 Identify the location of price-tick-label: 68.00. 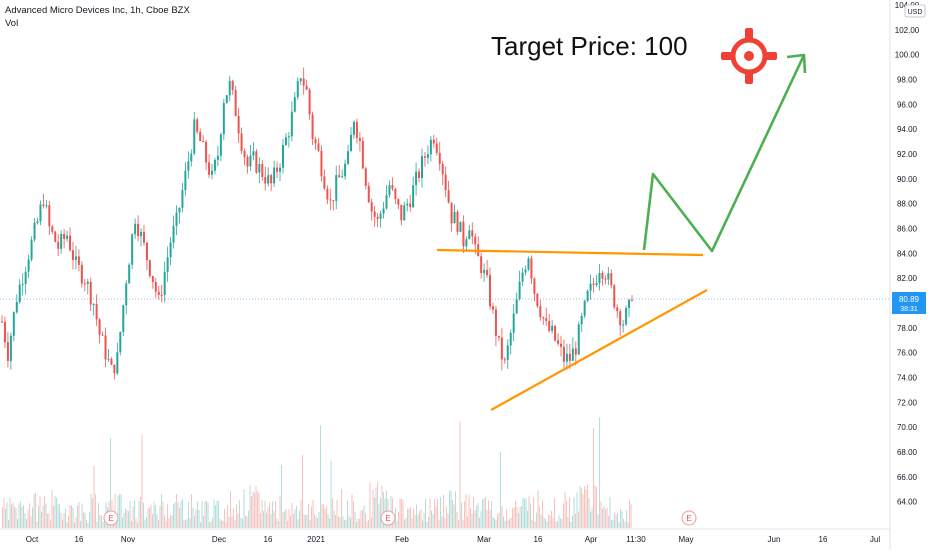
(907, 452).